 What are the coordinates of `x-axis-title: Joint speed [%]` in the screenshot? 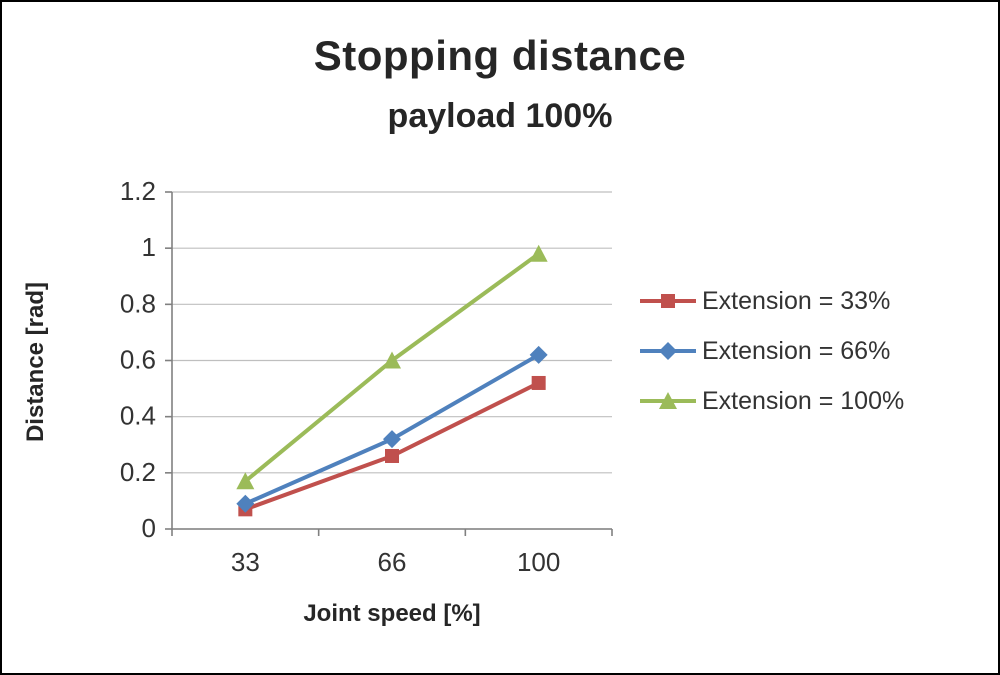 It's located at (392, 613).